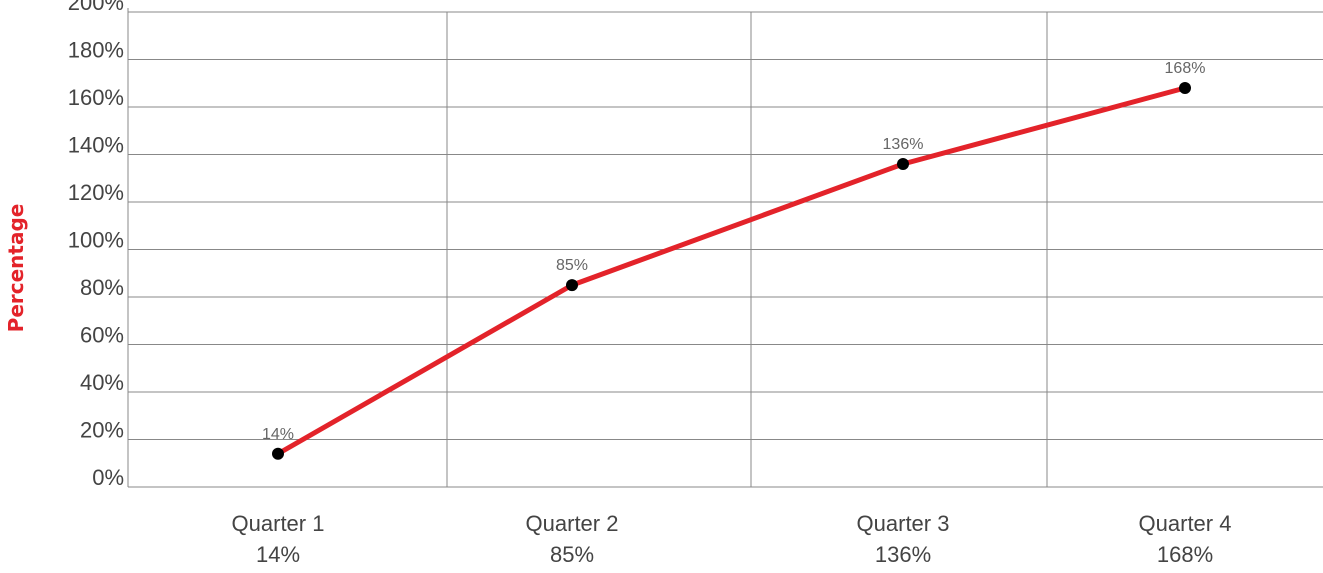  I want to click on y-tick-label: 120%, so click(96, 192).